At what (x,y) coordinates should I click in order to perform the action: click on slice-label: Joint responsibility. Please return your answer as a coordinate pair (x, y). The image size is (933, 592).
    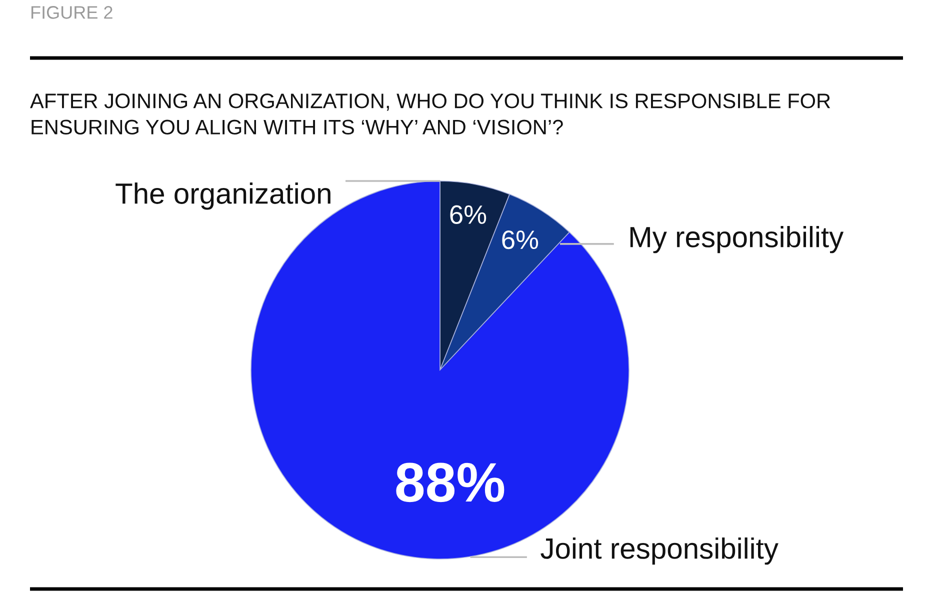
    Looking at the image, I should click on (659, 551).